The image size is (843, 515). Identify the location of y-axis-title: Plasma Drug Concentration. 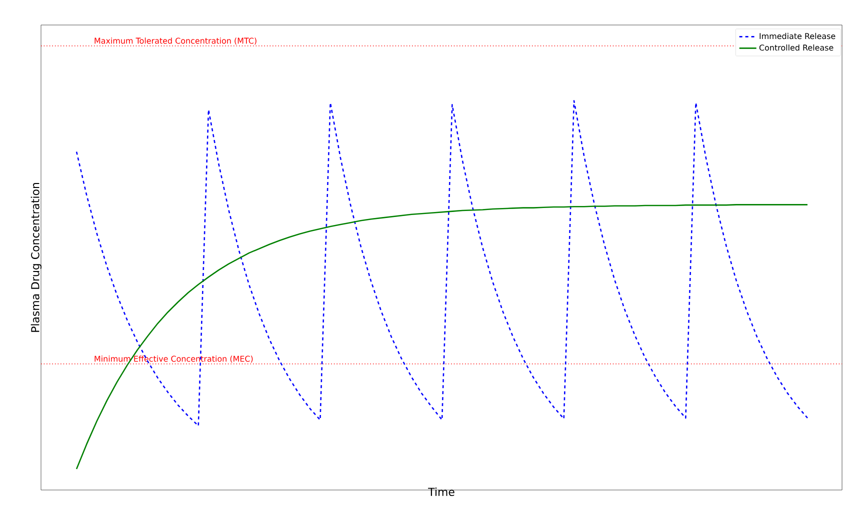
(36, 257).